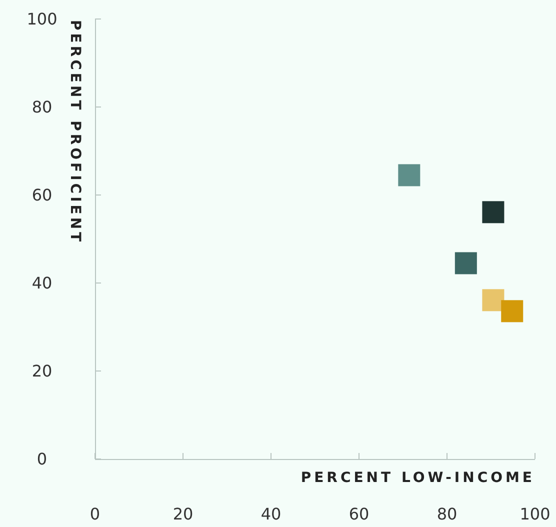 The image size is (556, 527). What do you see at coordinates (42, 371) in the screenshot?
I see `y-tick-label: 20` at bounding box center [42, 371].